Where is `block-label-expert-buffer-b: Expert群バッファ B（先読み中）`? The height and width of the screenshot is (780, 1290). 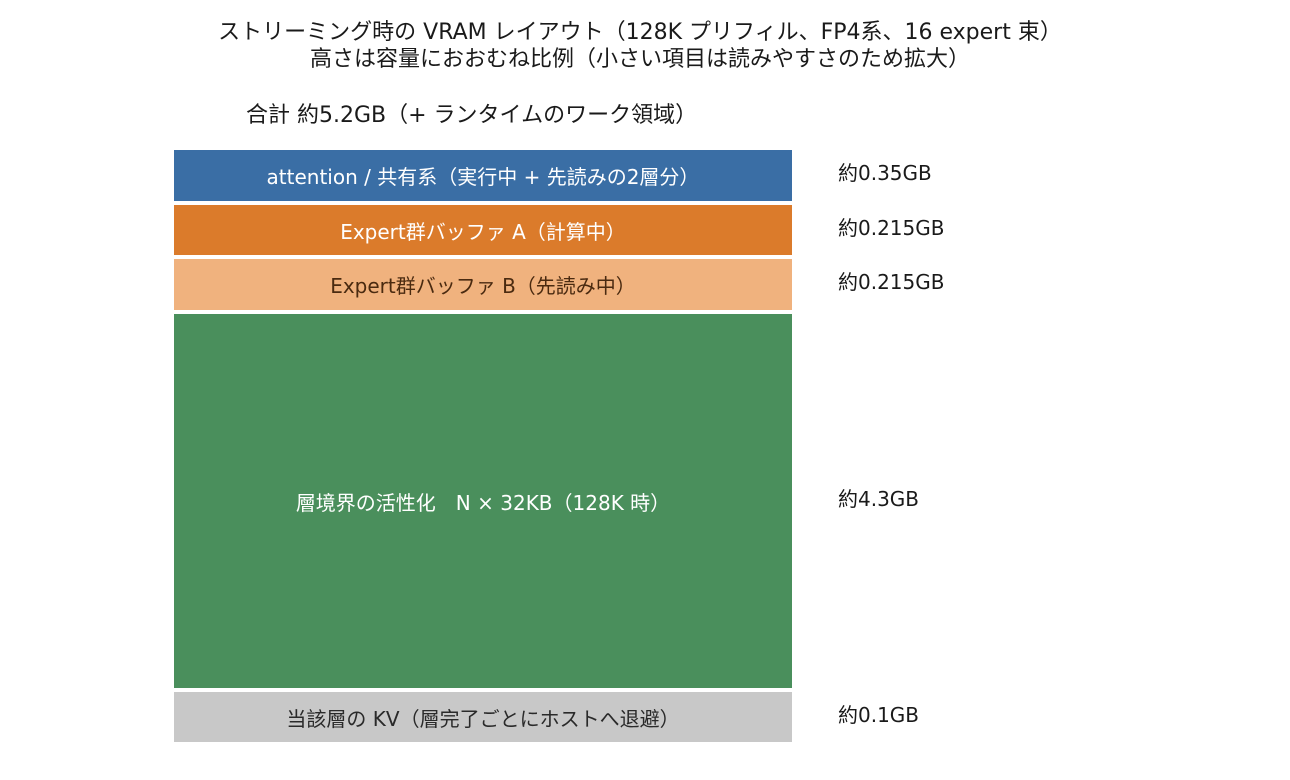
block-label-expert-buffer-b: Expert群バッファ B（先読み中） is located at coordinates (483, 286).